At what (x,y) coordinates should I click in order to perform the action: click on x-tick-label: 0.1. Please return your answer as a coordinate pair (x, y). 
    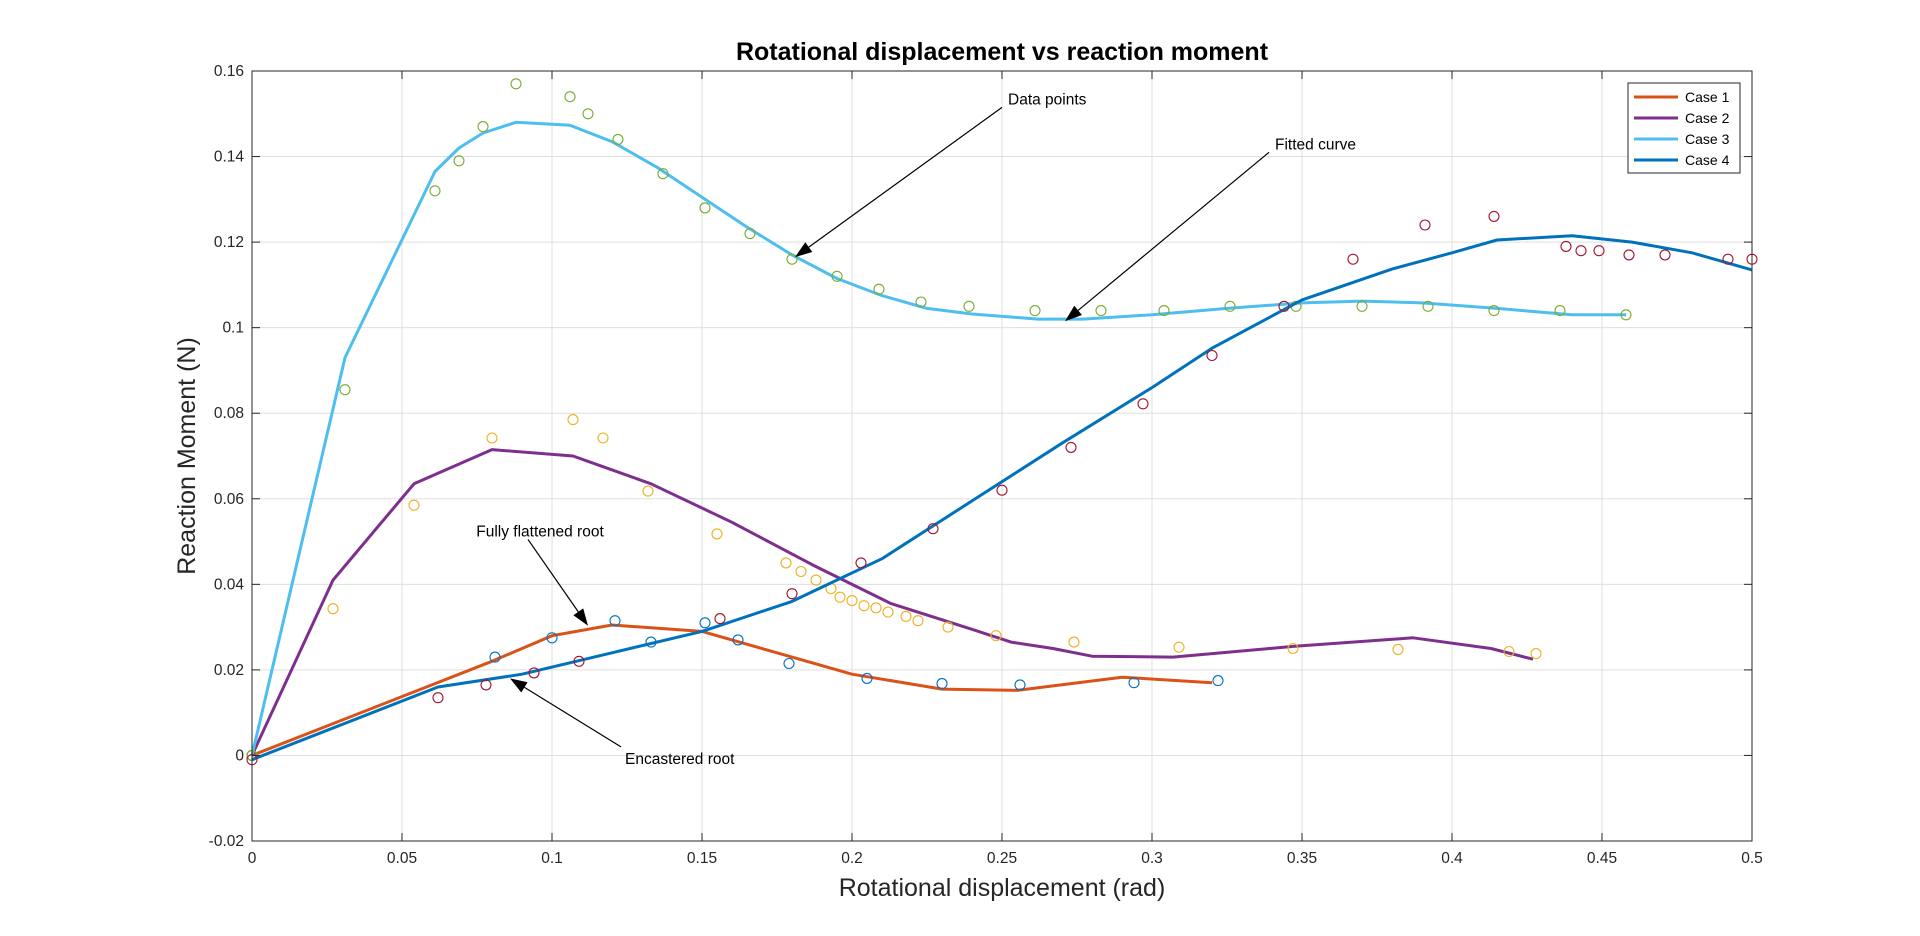
    Looking at the image, I should click on (552, 858).